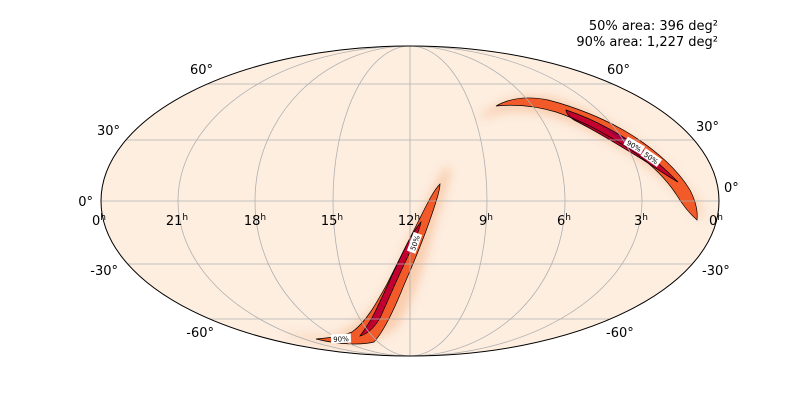 The image size is (800, 400). I want to click on ra-label-0-right: 0h, so click(716, 221).